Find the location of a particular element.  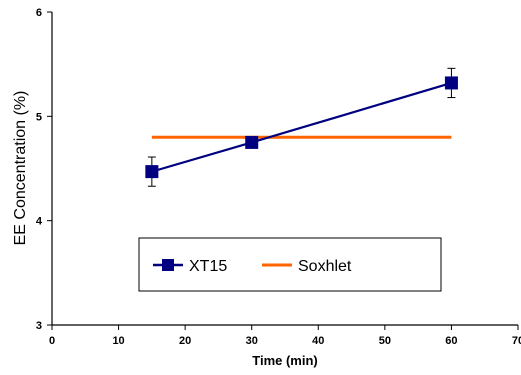

legend-swatch-xt15-marker is located at coordinates (168, 265).